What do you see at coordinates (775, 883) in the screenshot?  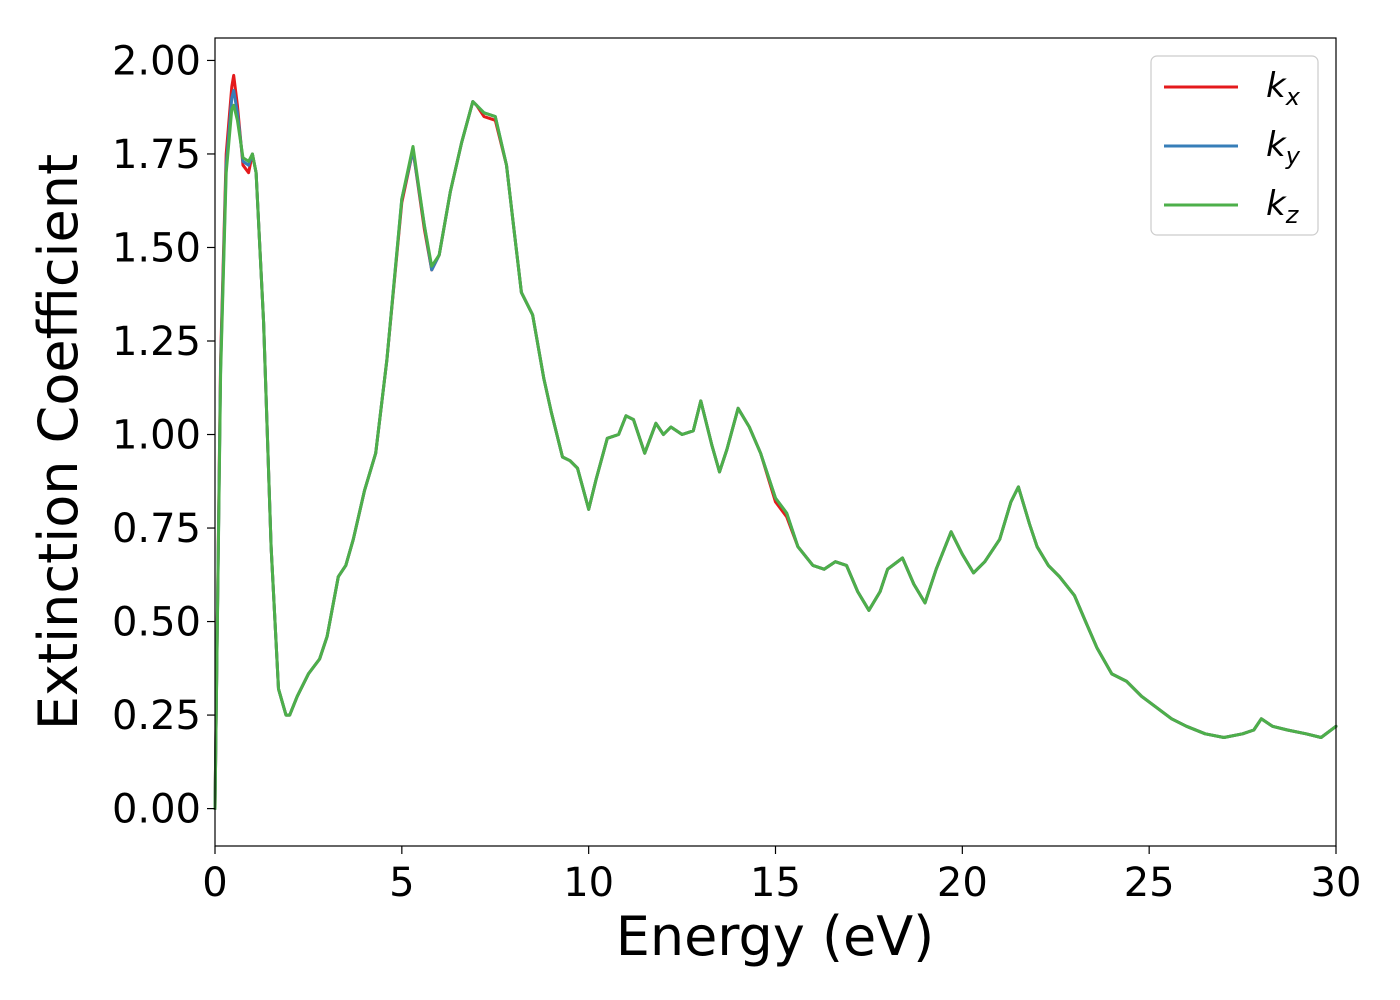 I see `x-tick-label: 15` at bounding box center [775, 883].